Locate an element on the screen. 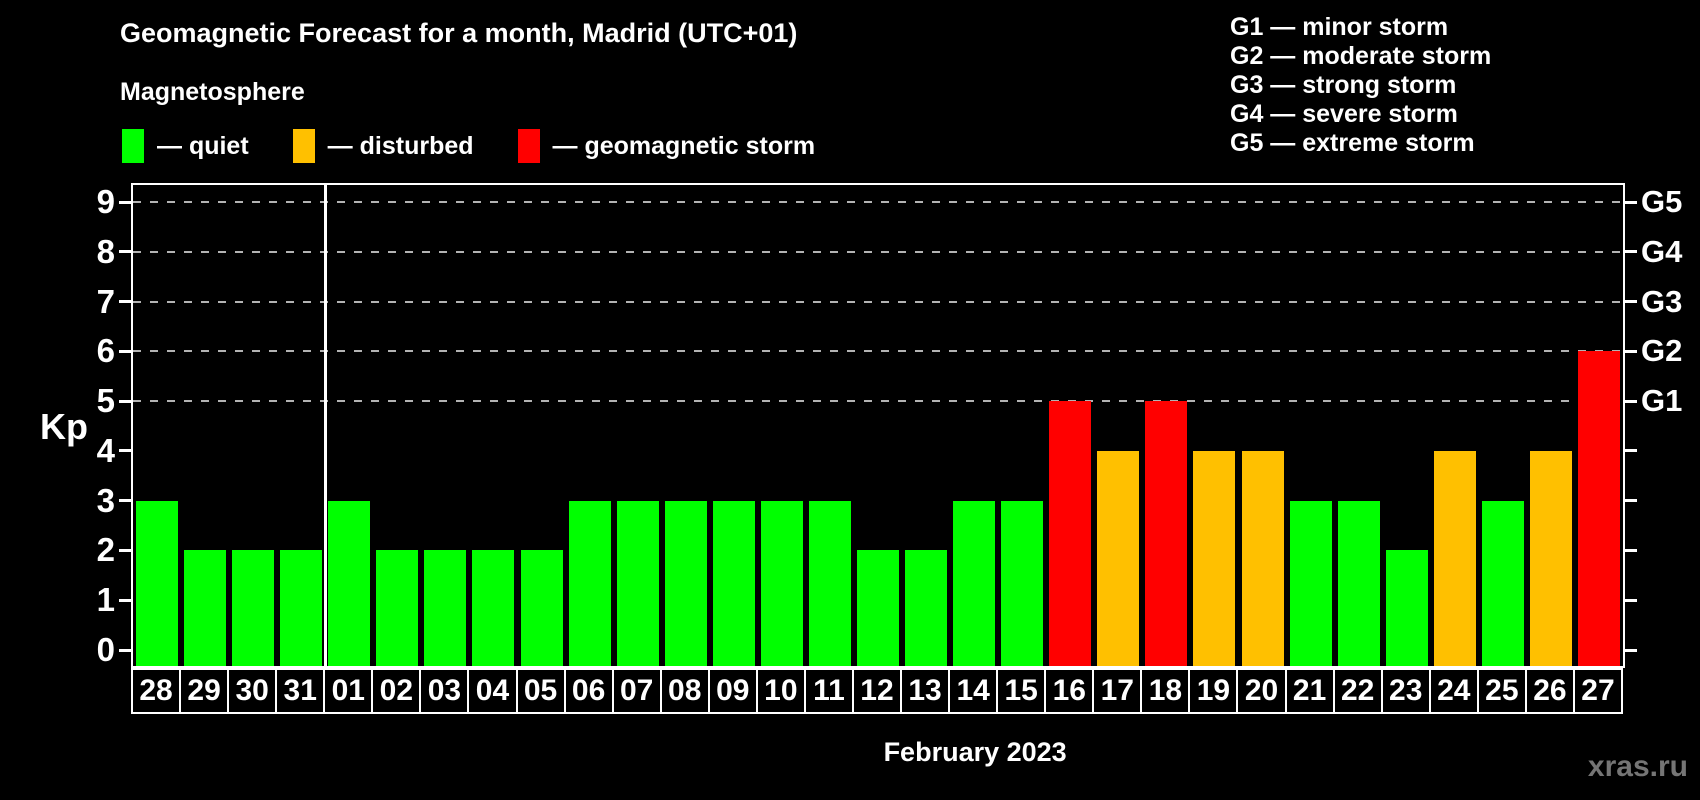  date-cell-02: 02 is located at coordinates (396, 691).